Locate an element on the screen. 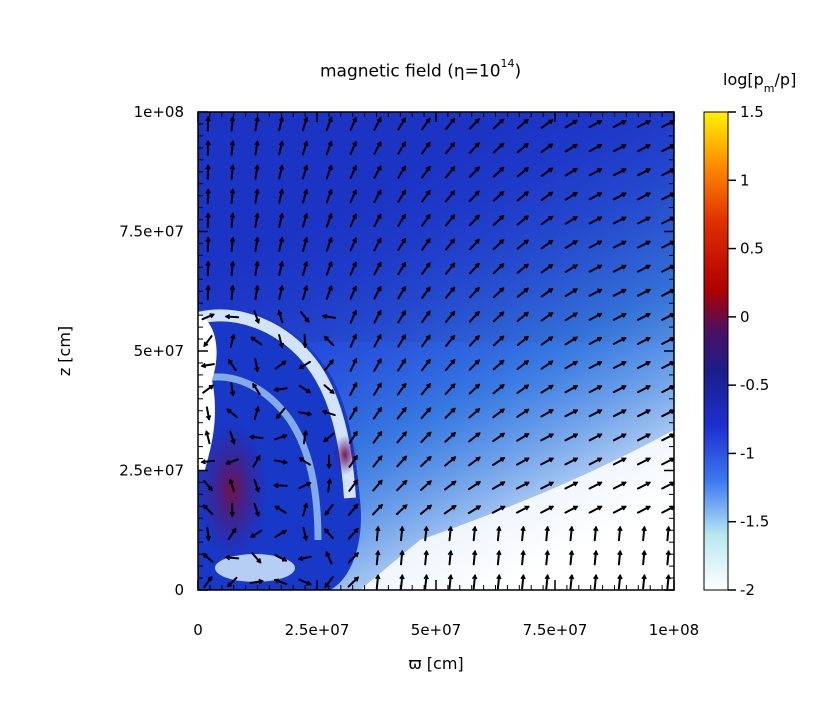 The image size is (830, 709). x-tick-label: 0 is located at coordinates (198, 630).